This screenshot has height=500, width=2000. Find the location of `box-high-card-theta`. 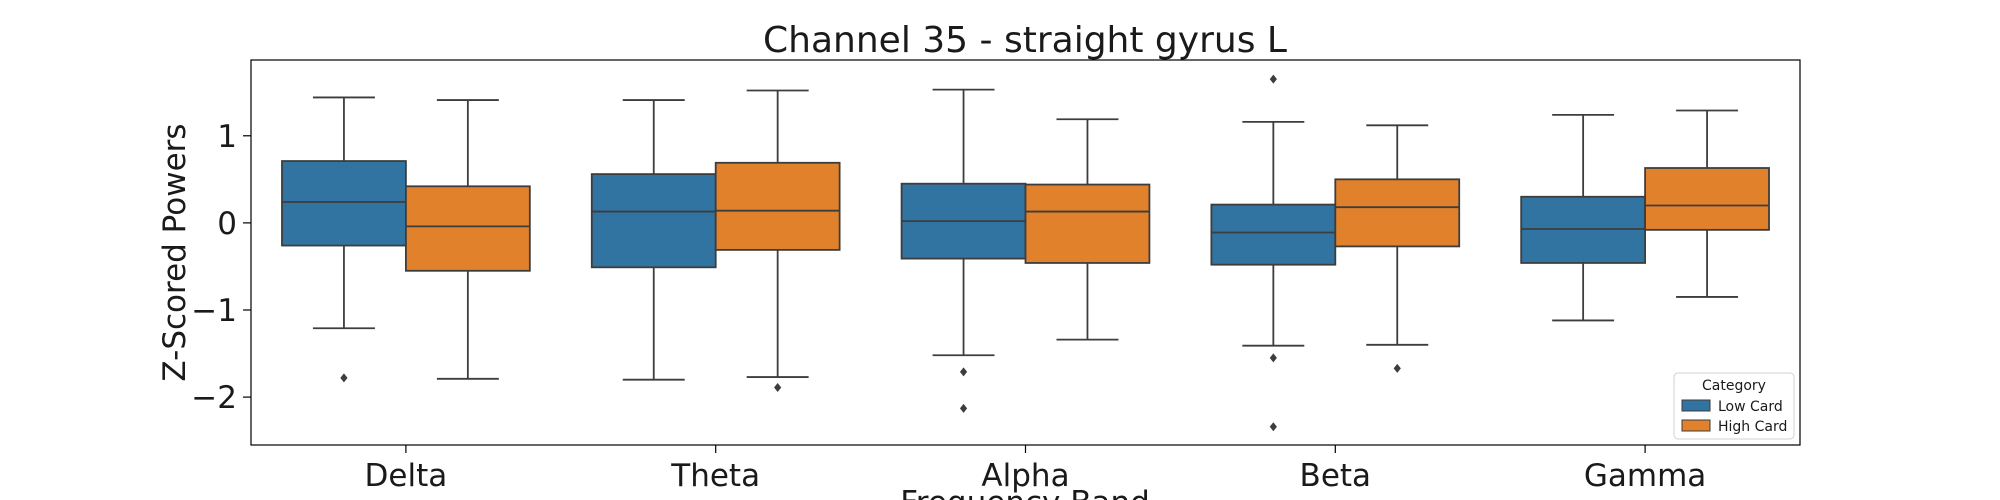

box-high-card-theta is located at coordinates (777, 241).